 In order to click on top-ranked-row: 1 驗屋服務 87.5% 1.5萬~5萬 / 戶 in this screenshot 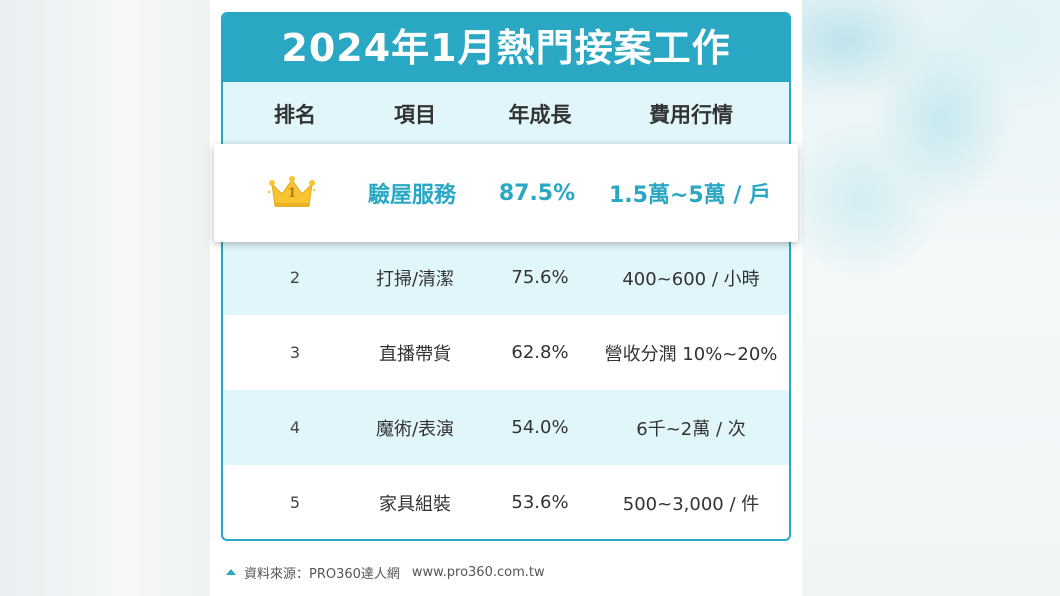, I will do `click(506, 193)`.